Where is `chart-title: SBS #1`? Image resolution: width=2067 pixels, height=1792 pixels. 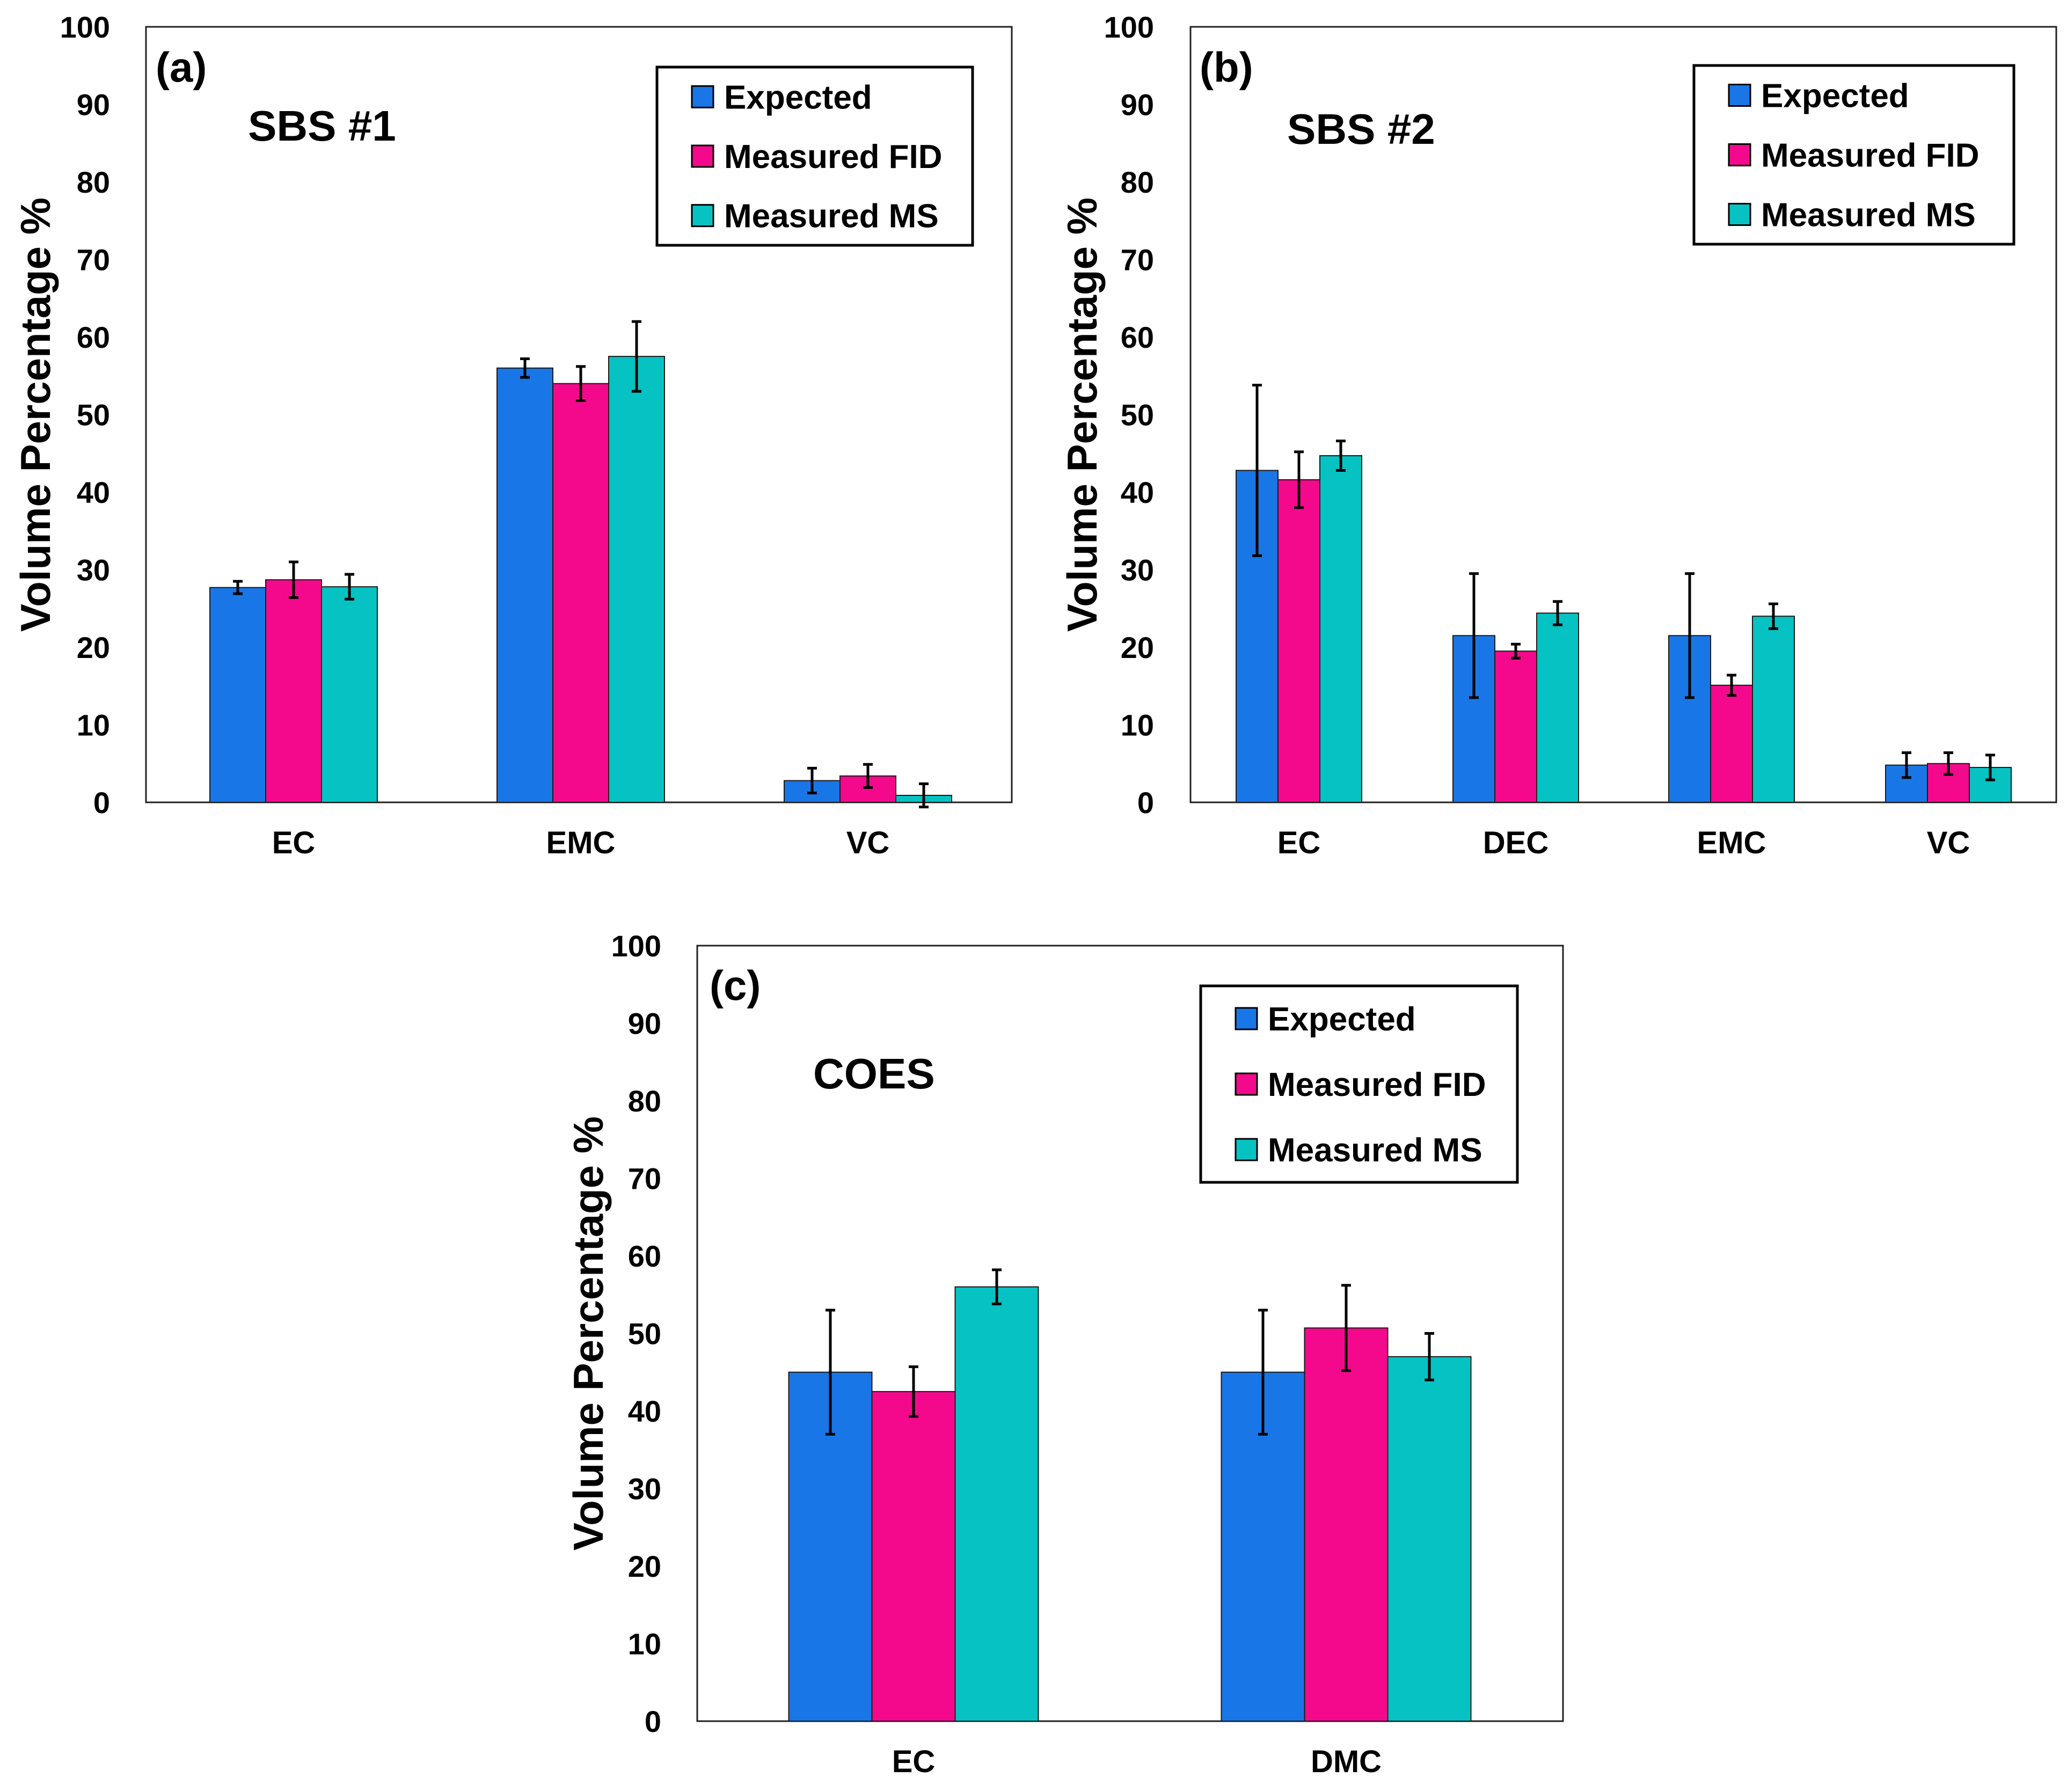
chart-title: SBS #1 is located at coordinates (322, 126).